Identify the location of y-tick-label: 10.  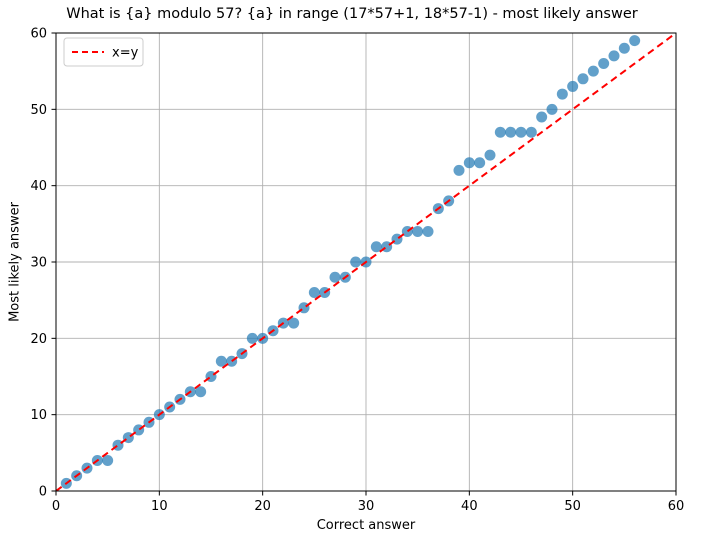
(38, 415).